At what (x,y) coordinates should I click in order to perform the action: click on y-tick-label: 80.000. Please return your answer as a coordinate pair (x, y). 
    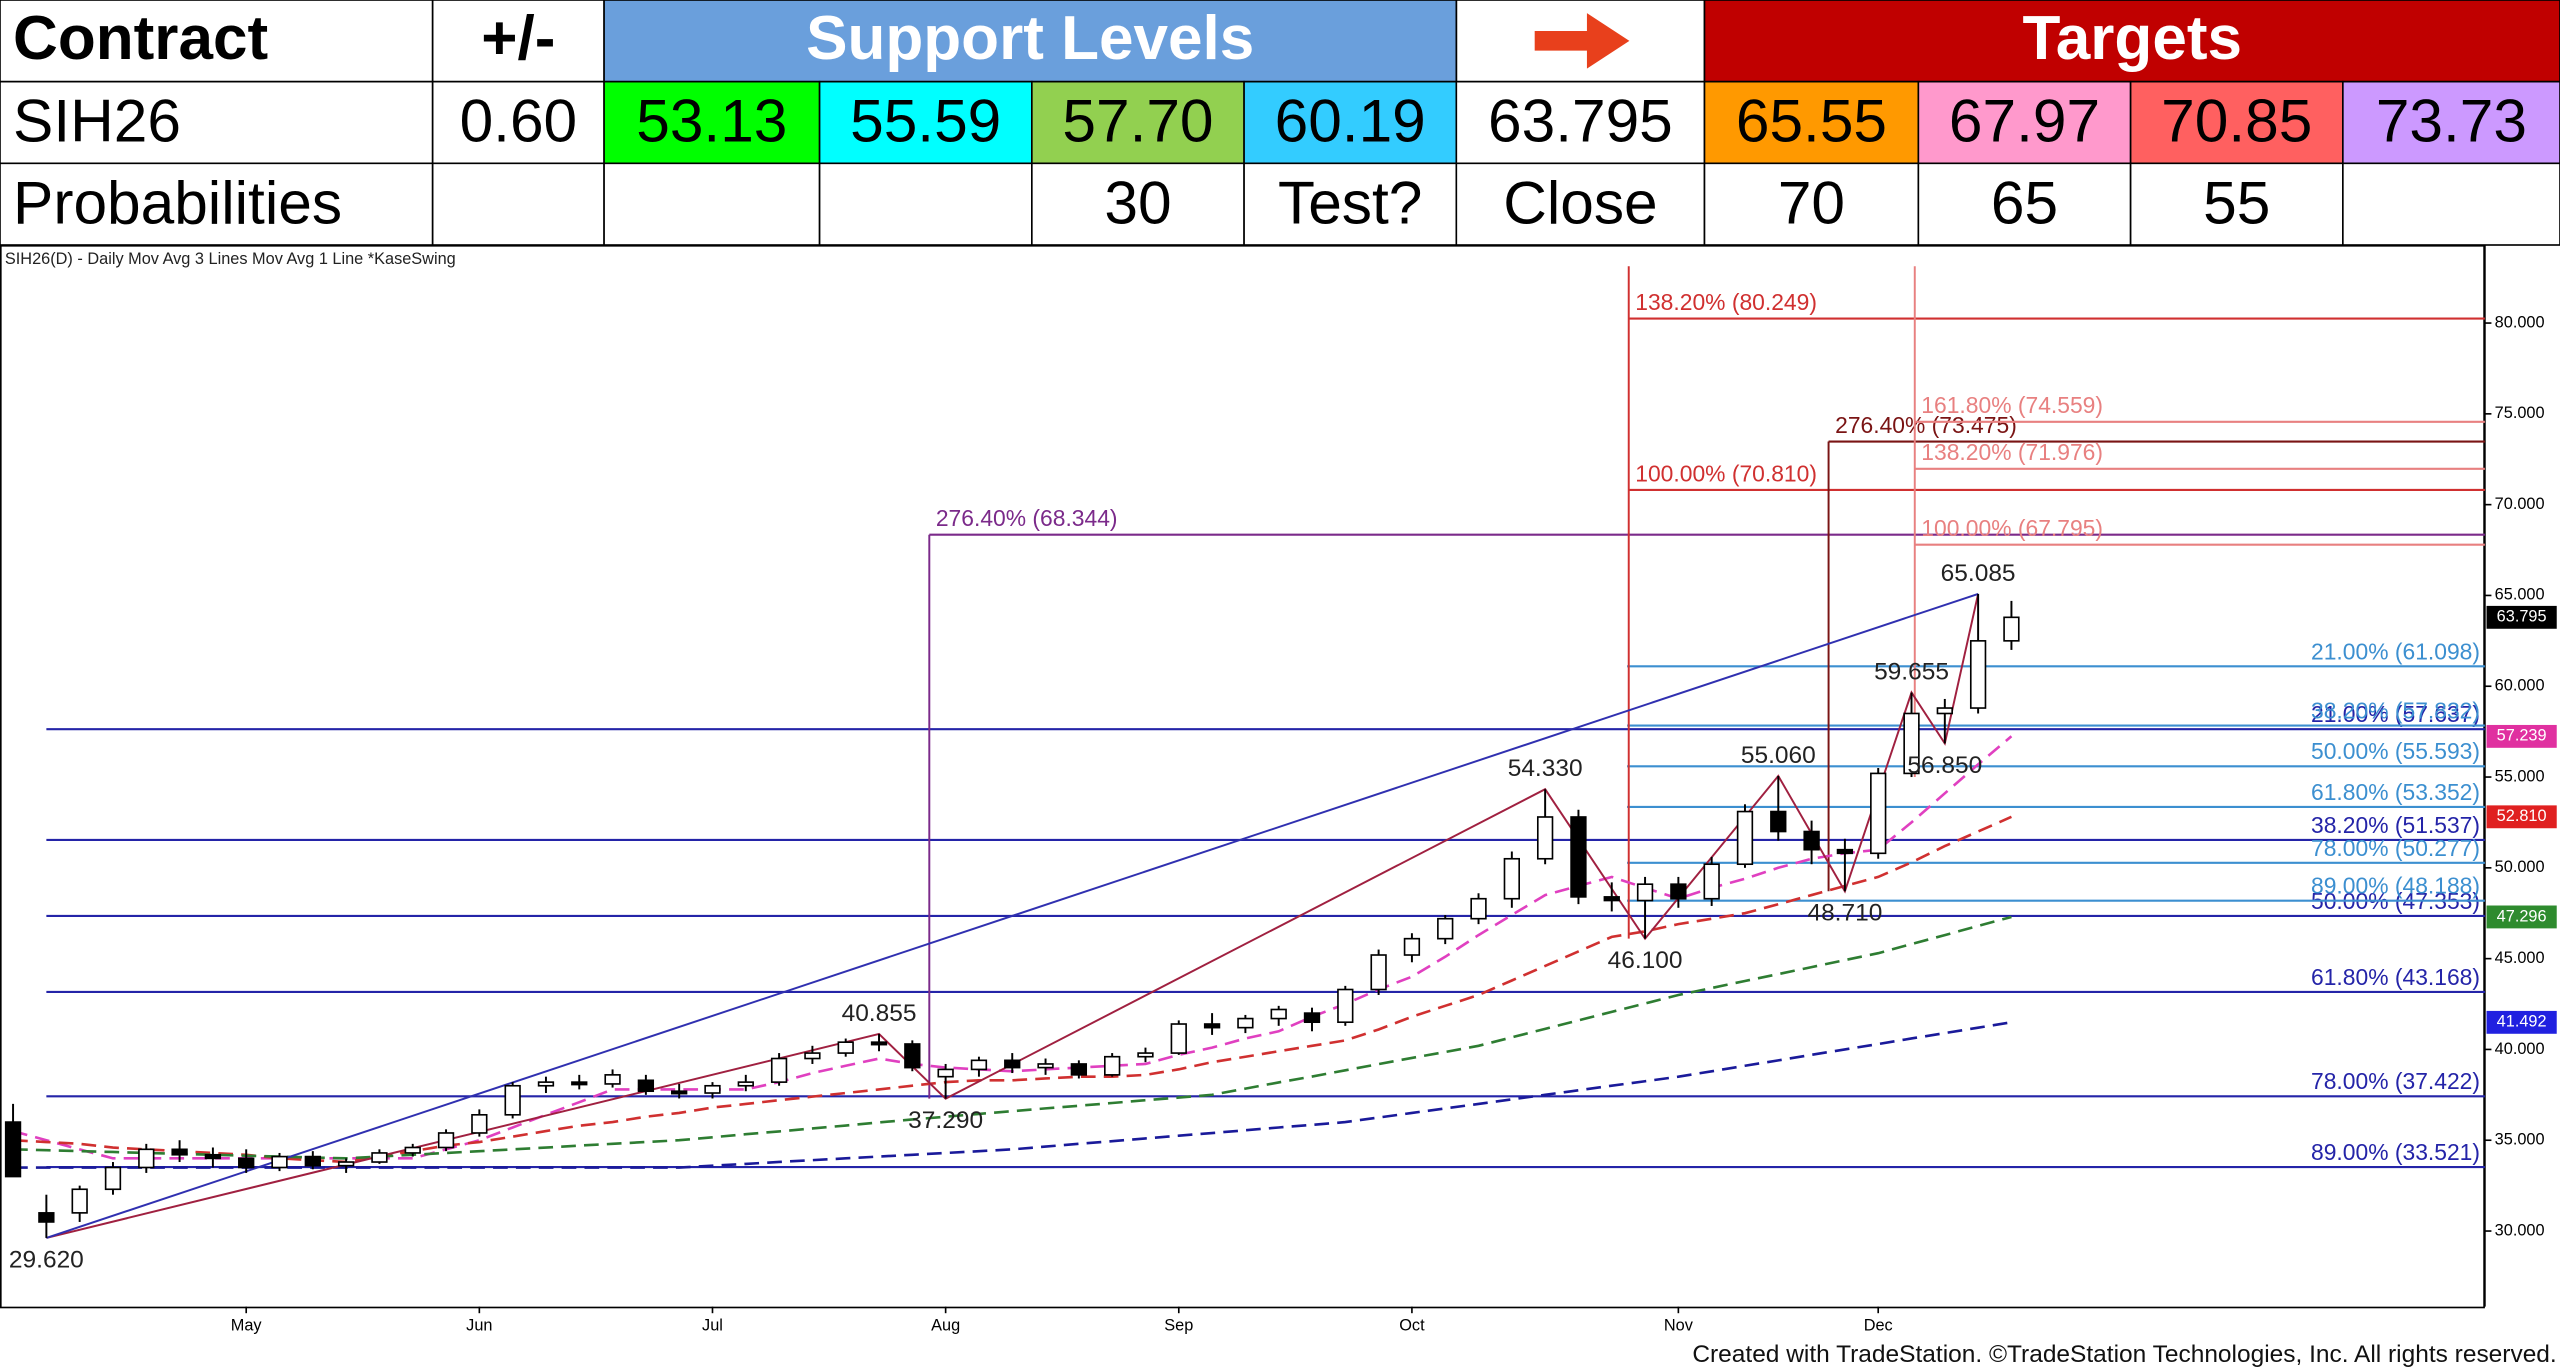
    Looking at the image, I should click on (2520, 322).